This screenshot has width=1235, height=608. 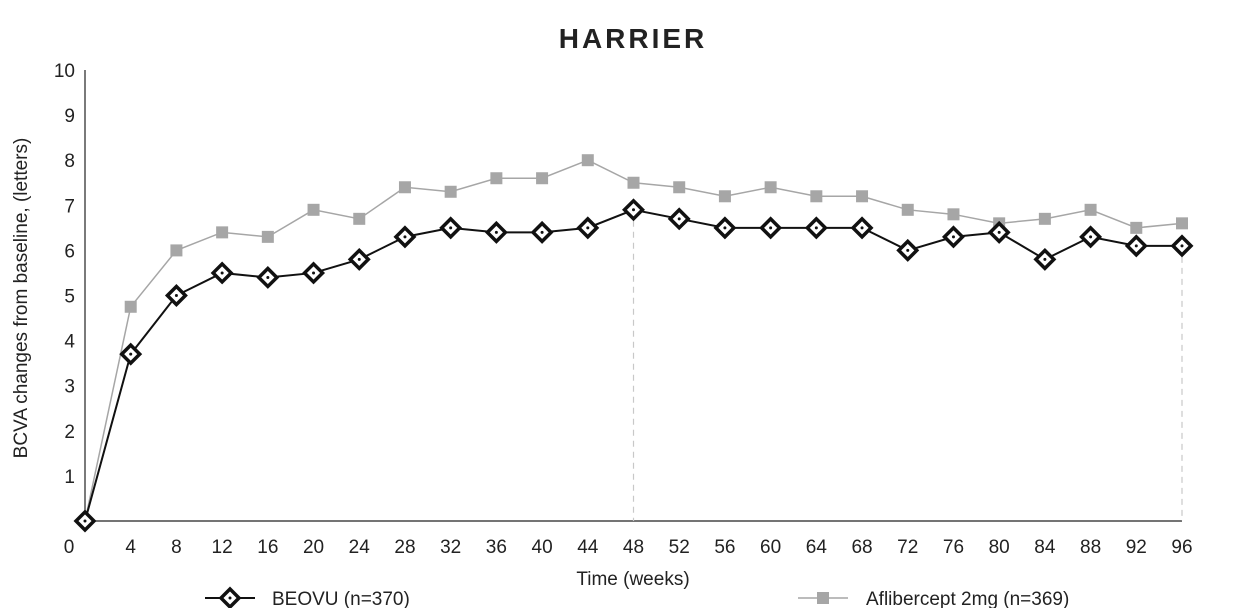 What do you see at coordinates (633, 547) in the screenshot?
I see `x-tick-label: 48` at bounding box center [633, 547].